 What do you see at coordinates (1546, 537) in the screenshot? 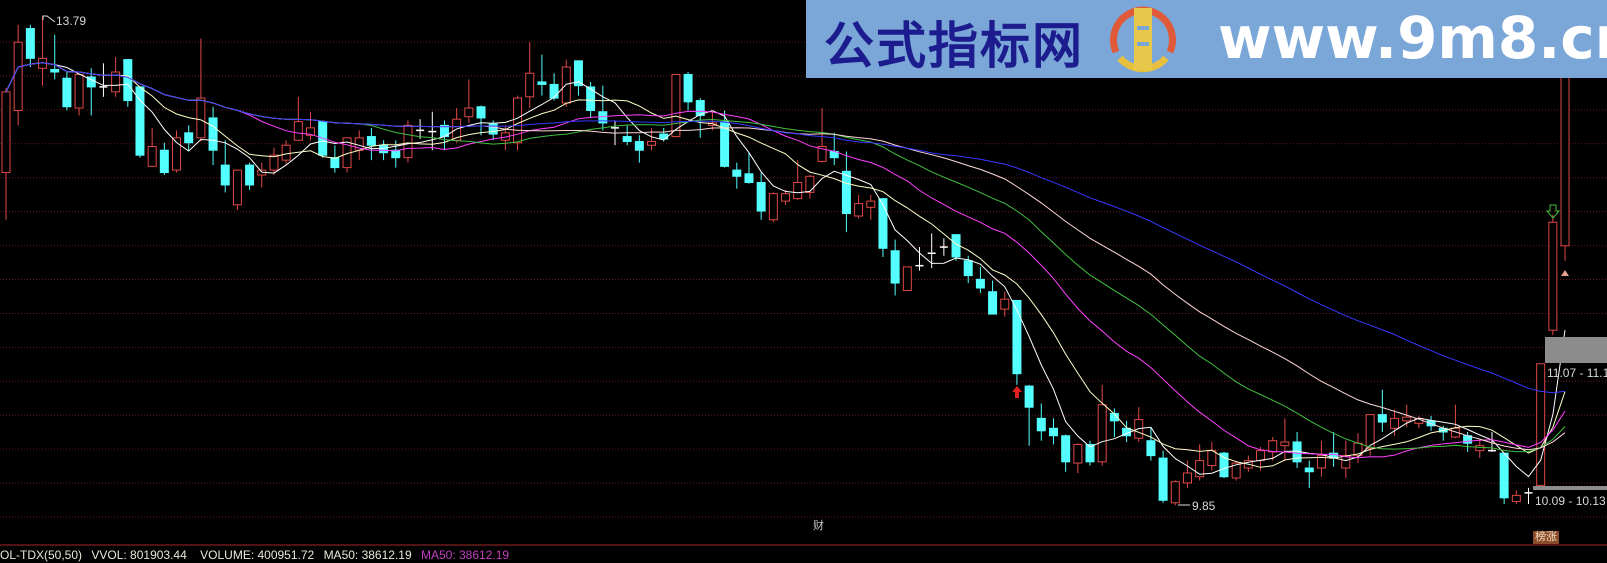
I see `rank-tag: 榜涨` at bounding box center [1546, 537].